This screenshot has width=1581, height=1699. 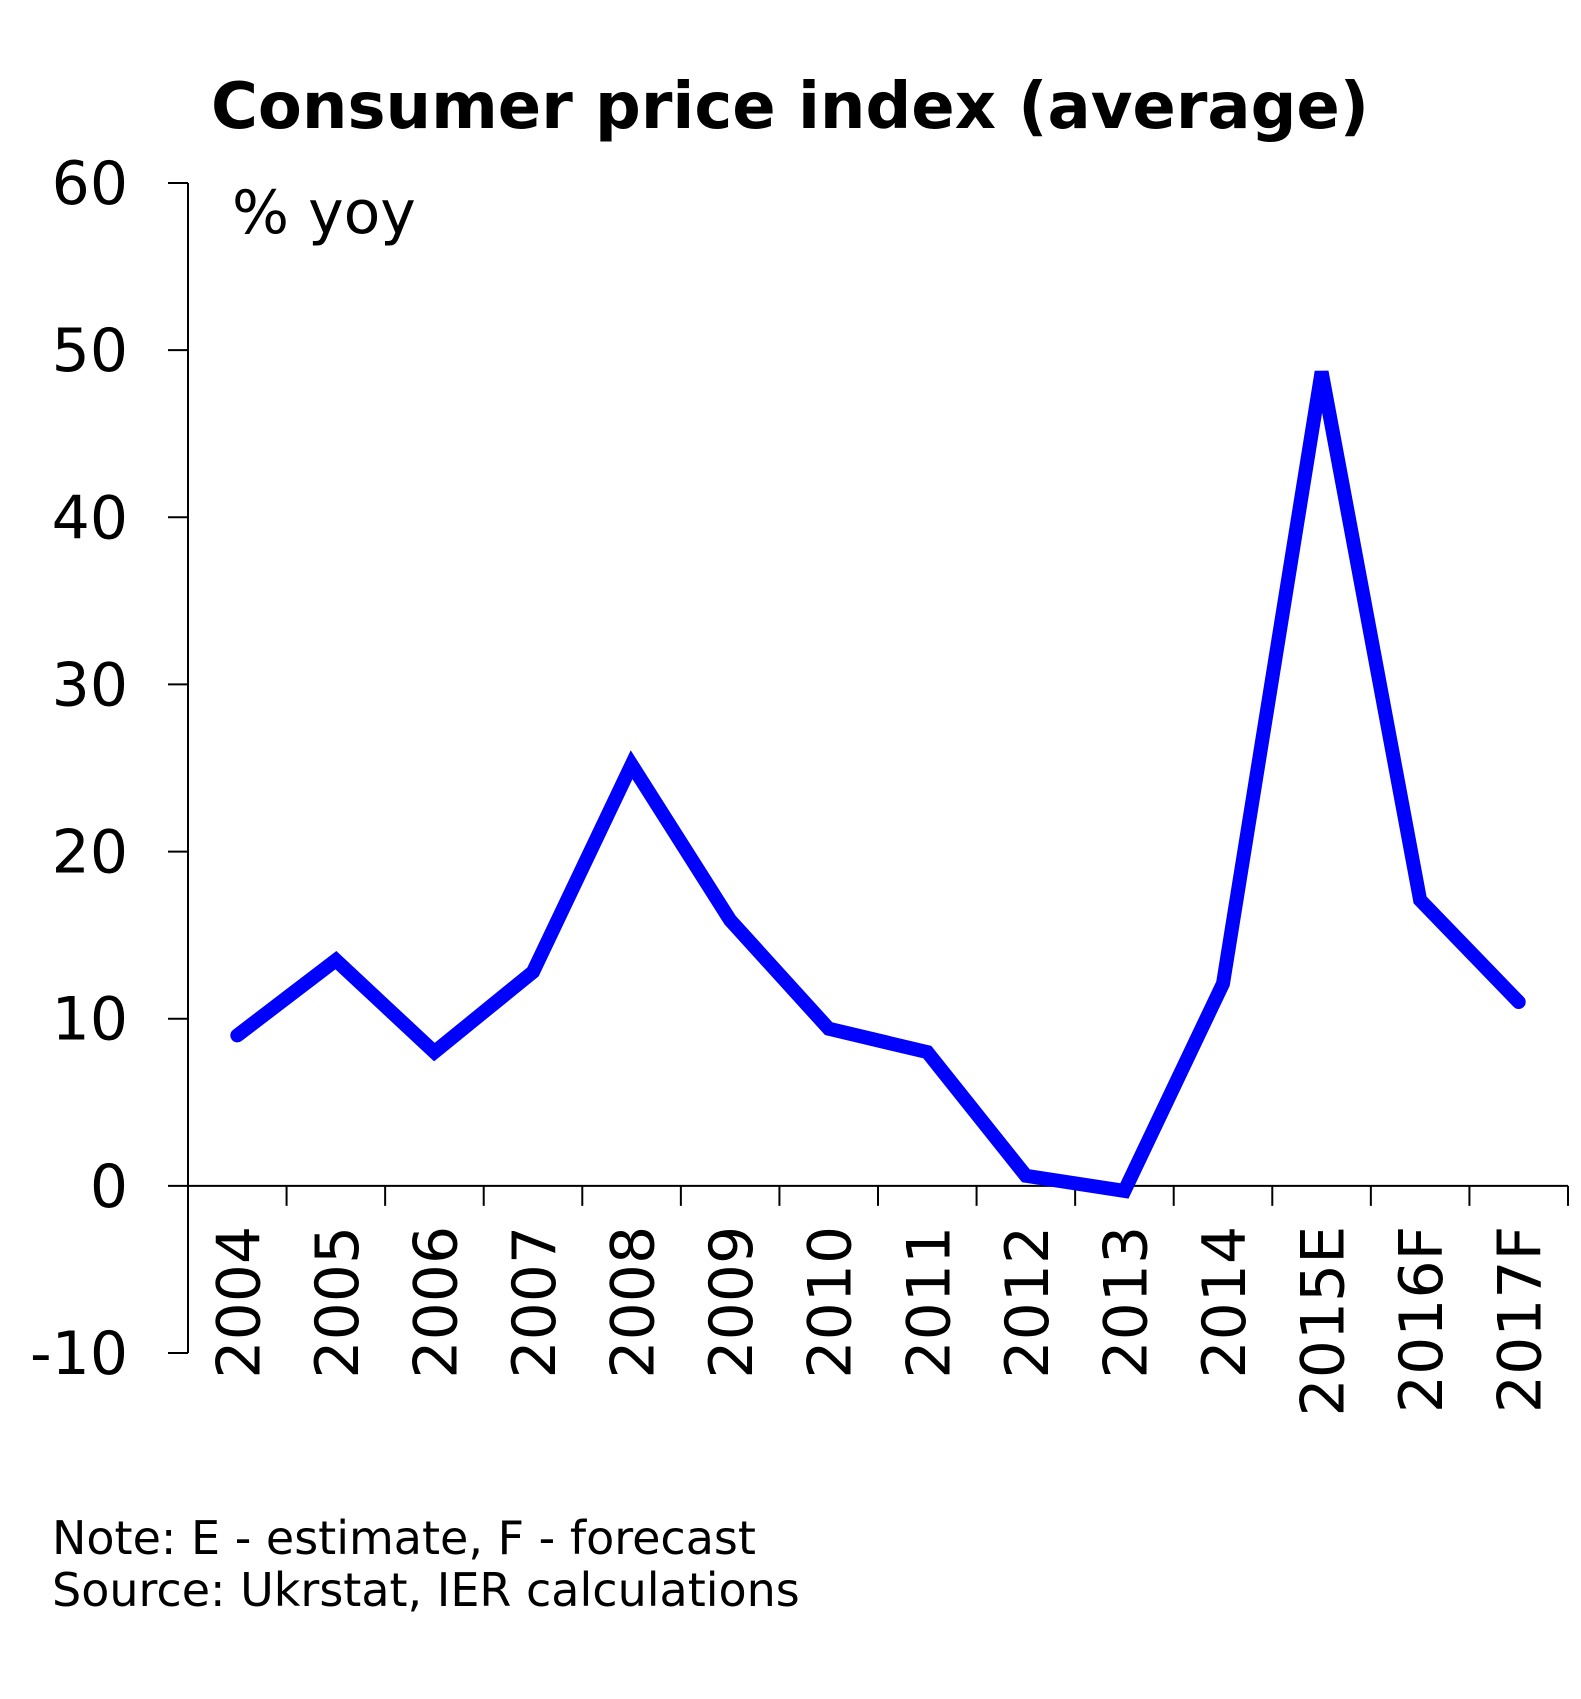 What do you see at coordinates (324, 213) in the screenshot?
I see `unit-label: % yoy` at bounding box center [324, 213].